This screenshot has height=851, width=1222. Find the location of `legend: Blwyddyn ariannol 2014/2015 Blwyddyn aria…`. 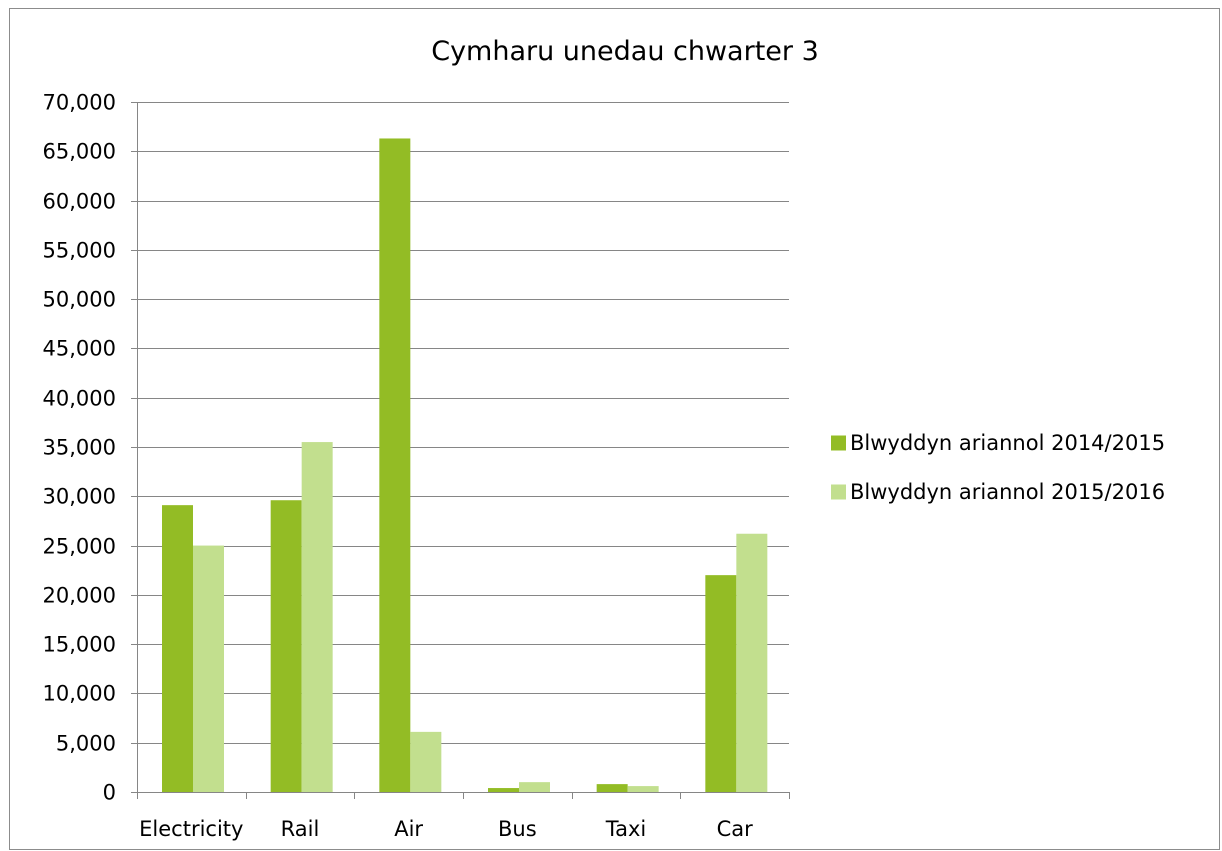

legend: Blwyddyn ariannol 2014/2015 Blwyddyn aria… is located at coordinates (998, 467).